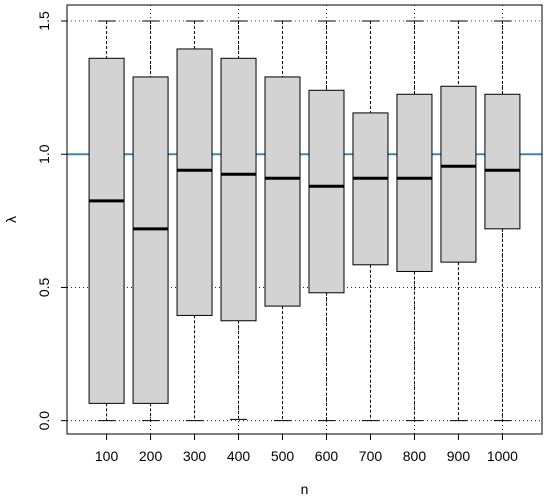 The width and height of the screenshot is (550, 503). I want to click on y-tick-label: 1.5, so click(44, 21).